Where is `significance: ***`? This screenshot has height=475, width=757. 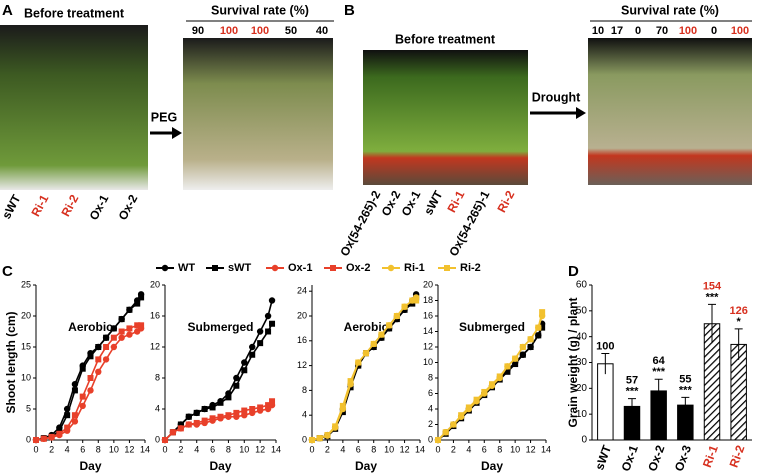 significance: *** is located at coordinates (659, 372).